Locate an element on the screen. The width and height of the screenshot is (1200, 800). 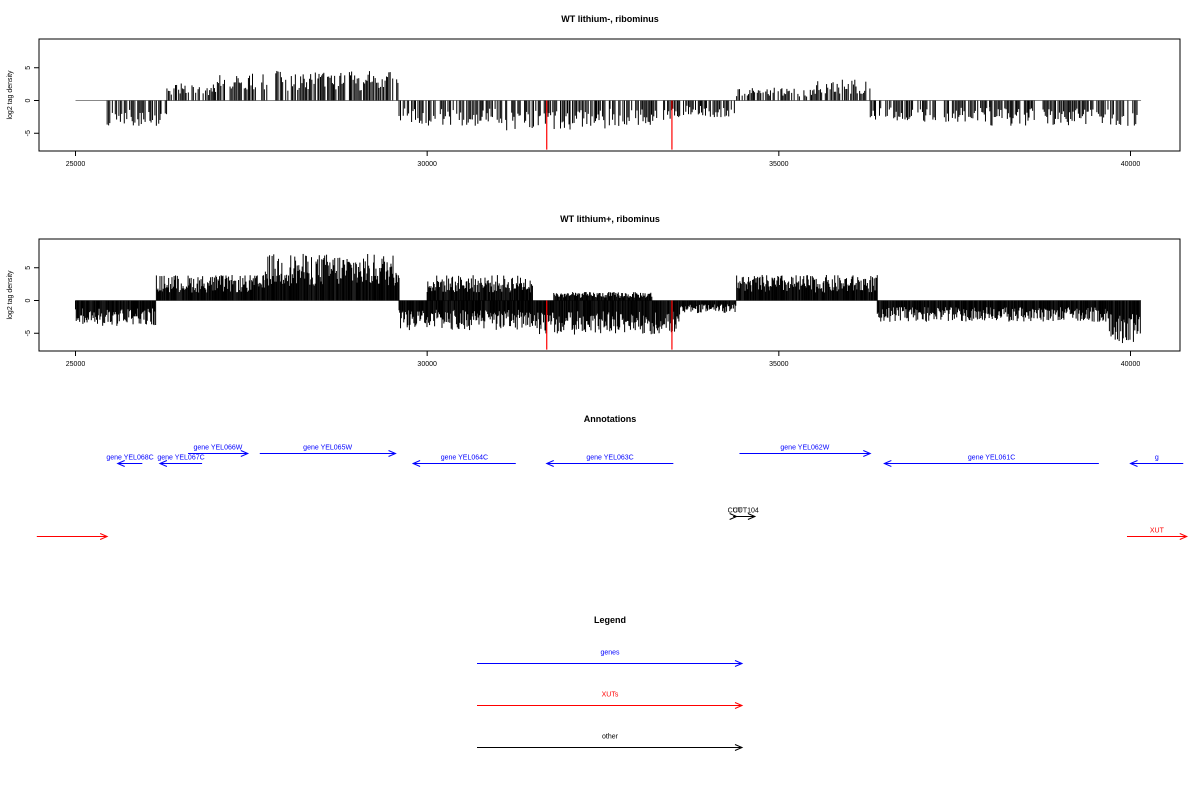
annotation-feature: g is located at coordinates (1156, 461).